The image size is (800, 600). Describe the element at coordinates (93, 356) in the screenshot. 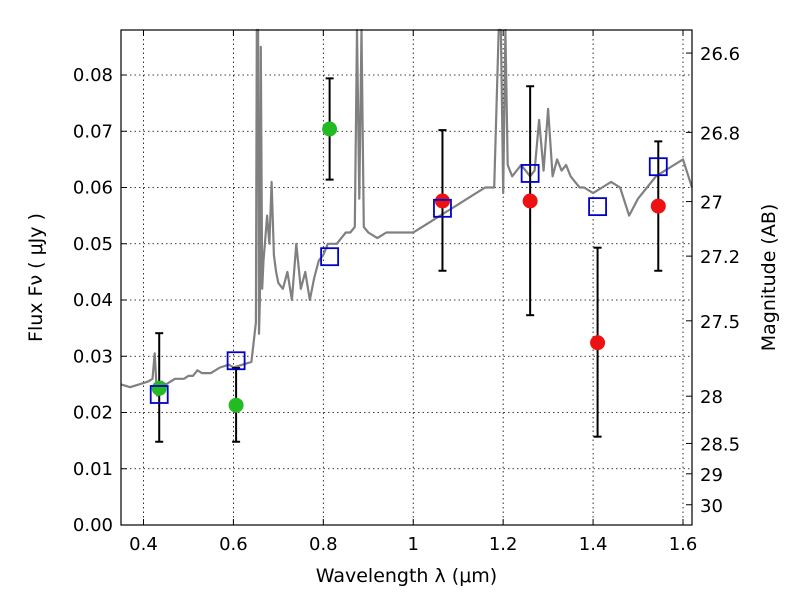

I see `y-tick-label: 0.03` at that location.